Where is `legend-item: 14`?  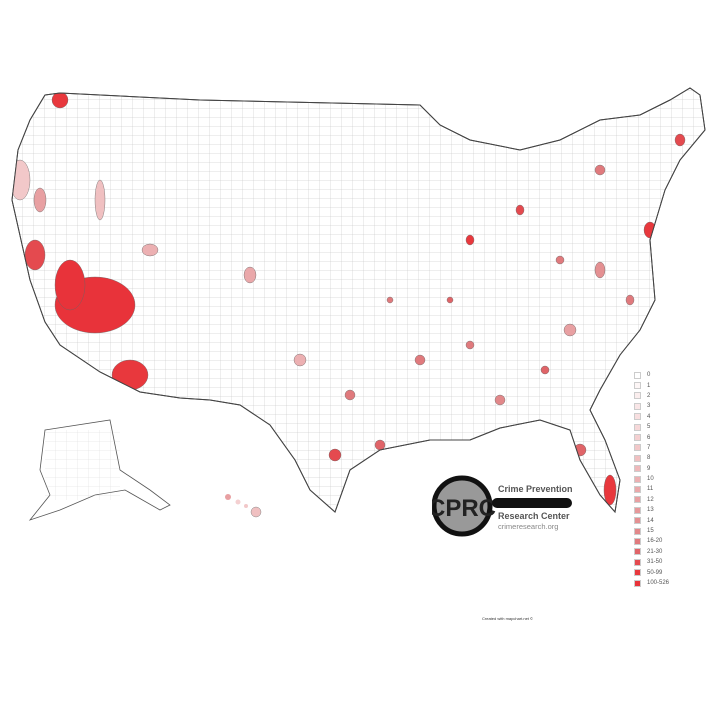
legend-item: 14 is located at coordinates (651, 520).